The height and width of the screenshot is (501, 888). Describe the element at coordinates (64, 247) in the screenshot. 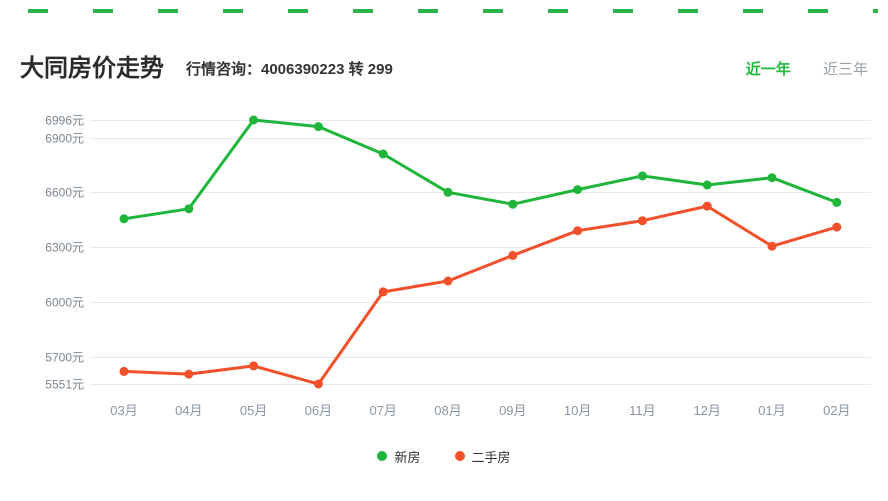

I see `y-axis-tick-label: 6300元` at that location.